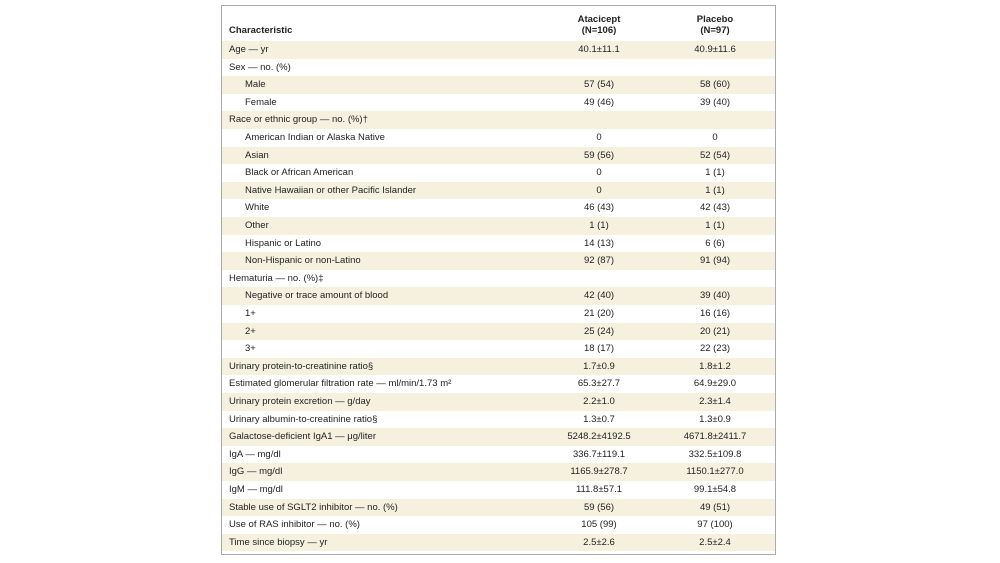  I want to click on table-row: Female 49 (46) 39 (40), so click(498, 103).